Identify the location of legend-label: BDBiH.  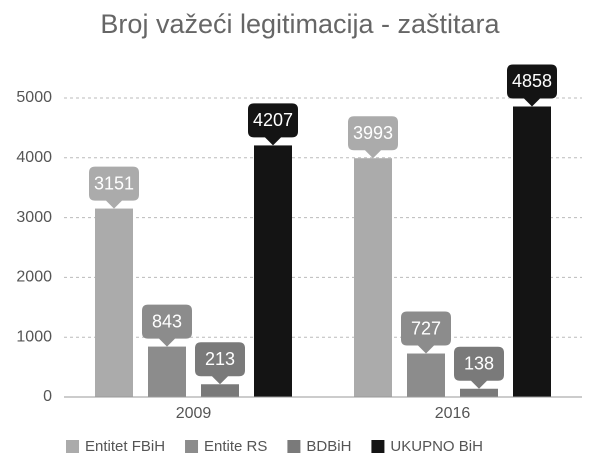
(328, 446).